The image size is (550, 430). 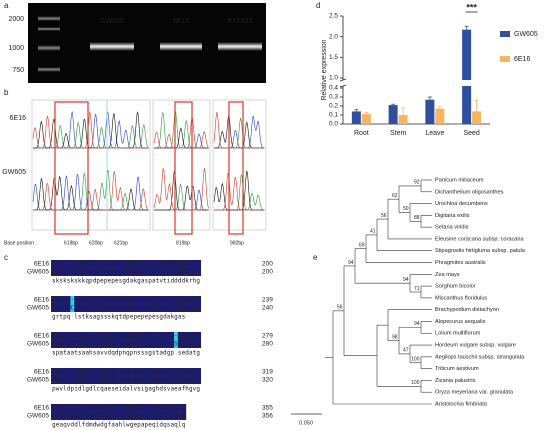 I want to click on leaf-label: Hordeum vulgare subsp. vulgare, so click(x=475, y=346).